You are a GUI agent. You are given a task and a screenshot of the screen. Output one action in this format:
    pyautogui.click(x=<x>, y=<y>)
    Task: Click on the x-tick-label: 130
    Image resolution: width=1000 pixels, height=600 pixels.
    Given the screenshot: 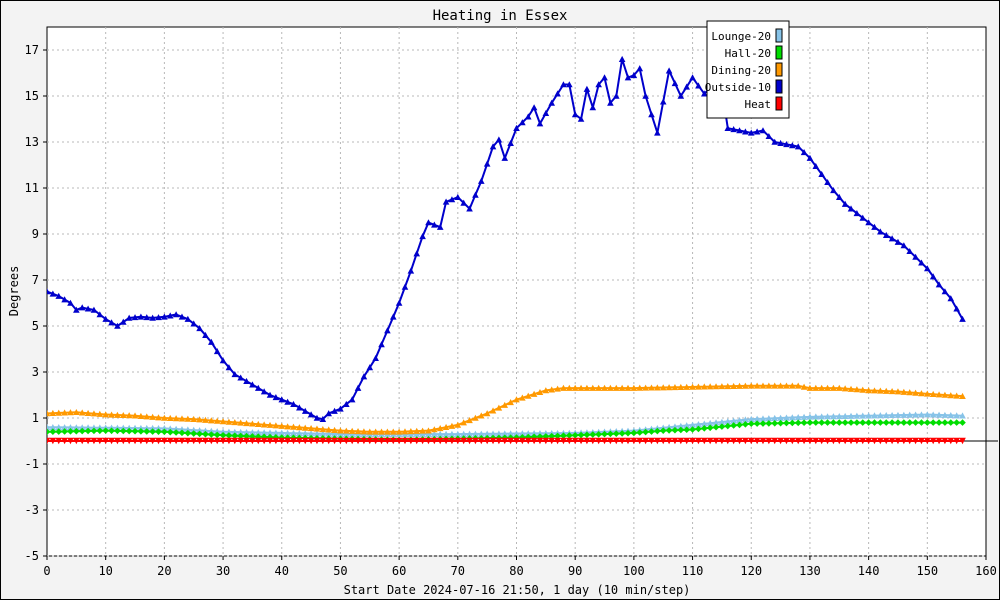 What is the action you would take?
    pyautogui.click(x=810, y=571)
    